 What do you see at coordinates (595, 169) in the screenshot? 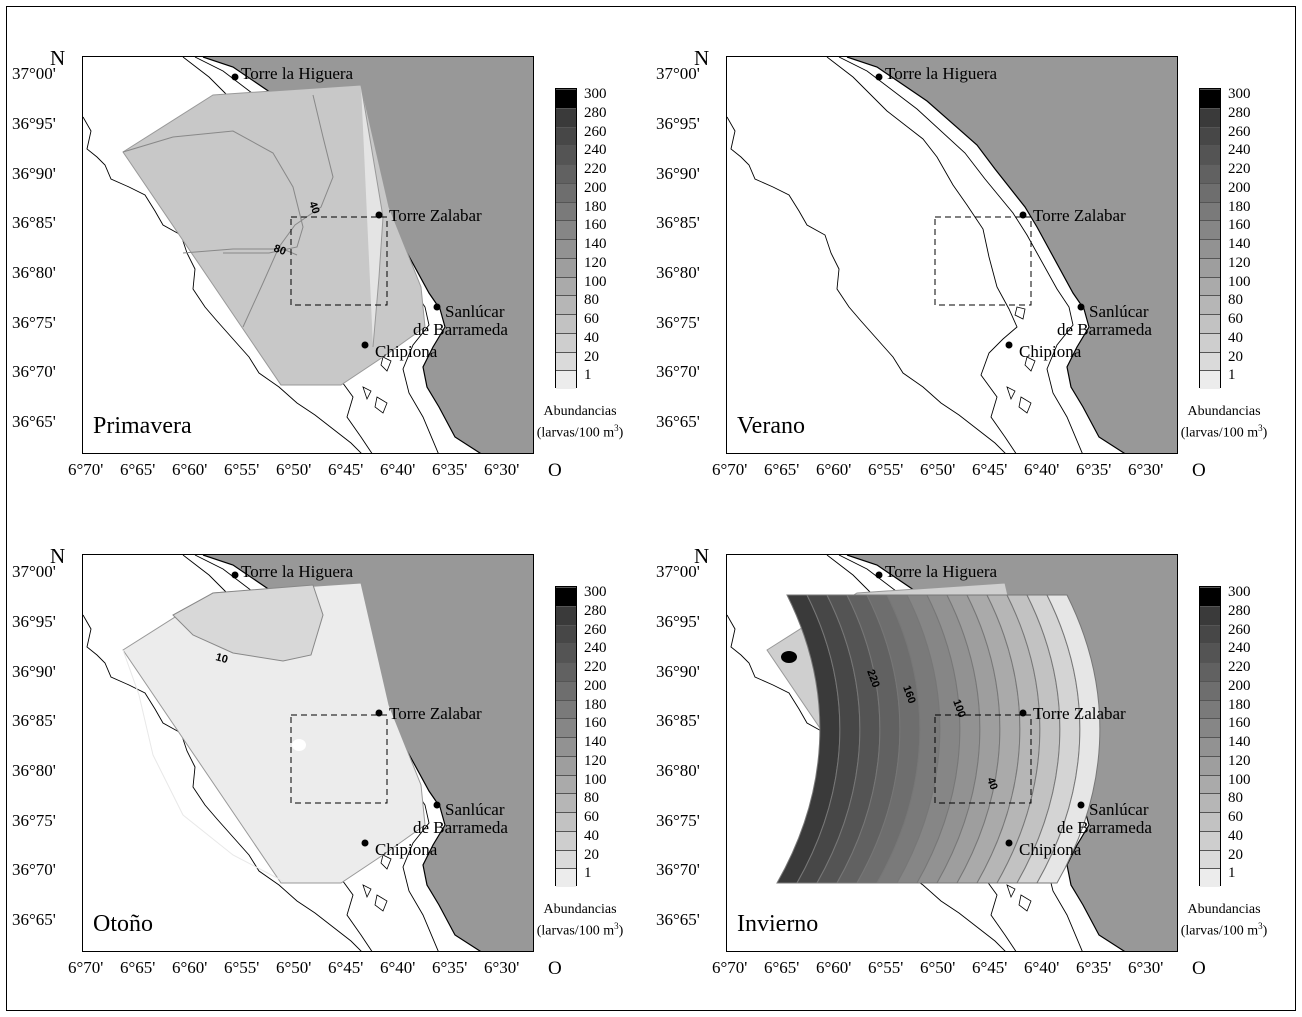
I see `legend-level-label: 220` at bounding box center [595, 169].